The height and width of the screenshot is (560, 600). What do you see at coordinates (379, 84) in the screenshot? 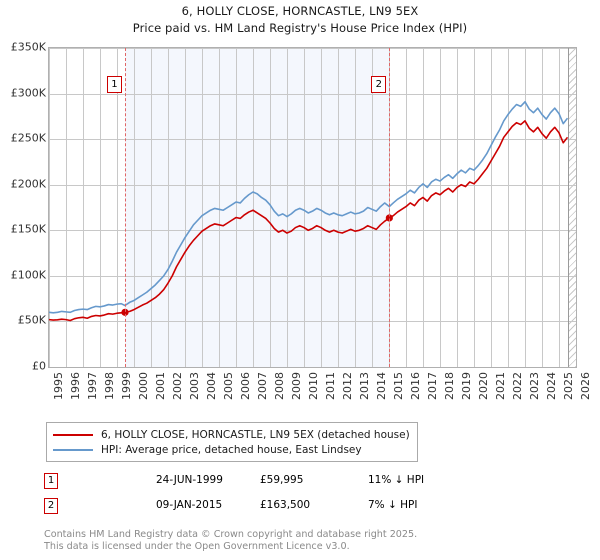
I see `chart-marker-2: 2` at bounding box center [379, 84].